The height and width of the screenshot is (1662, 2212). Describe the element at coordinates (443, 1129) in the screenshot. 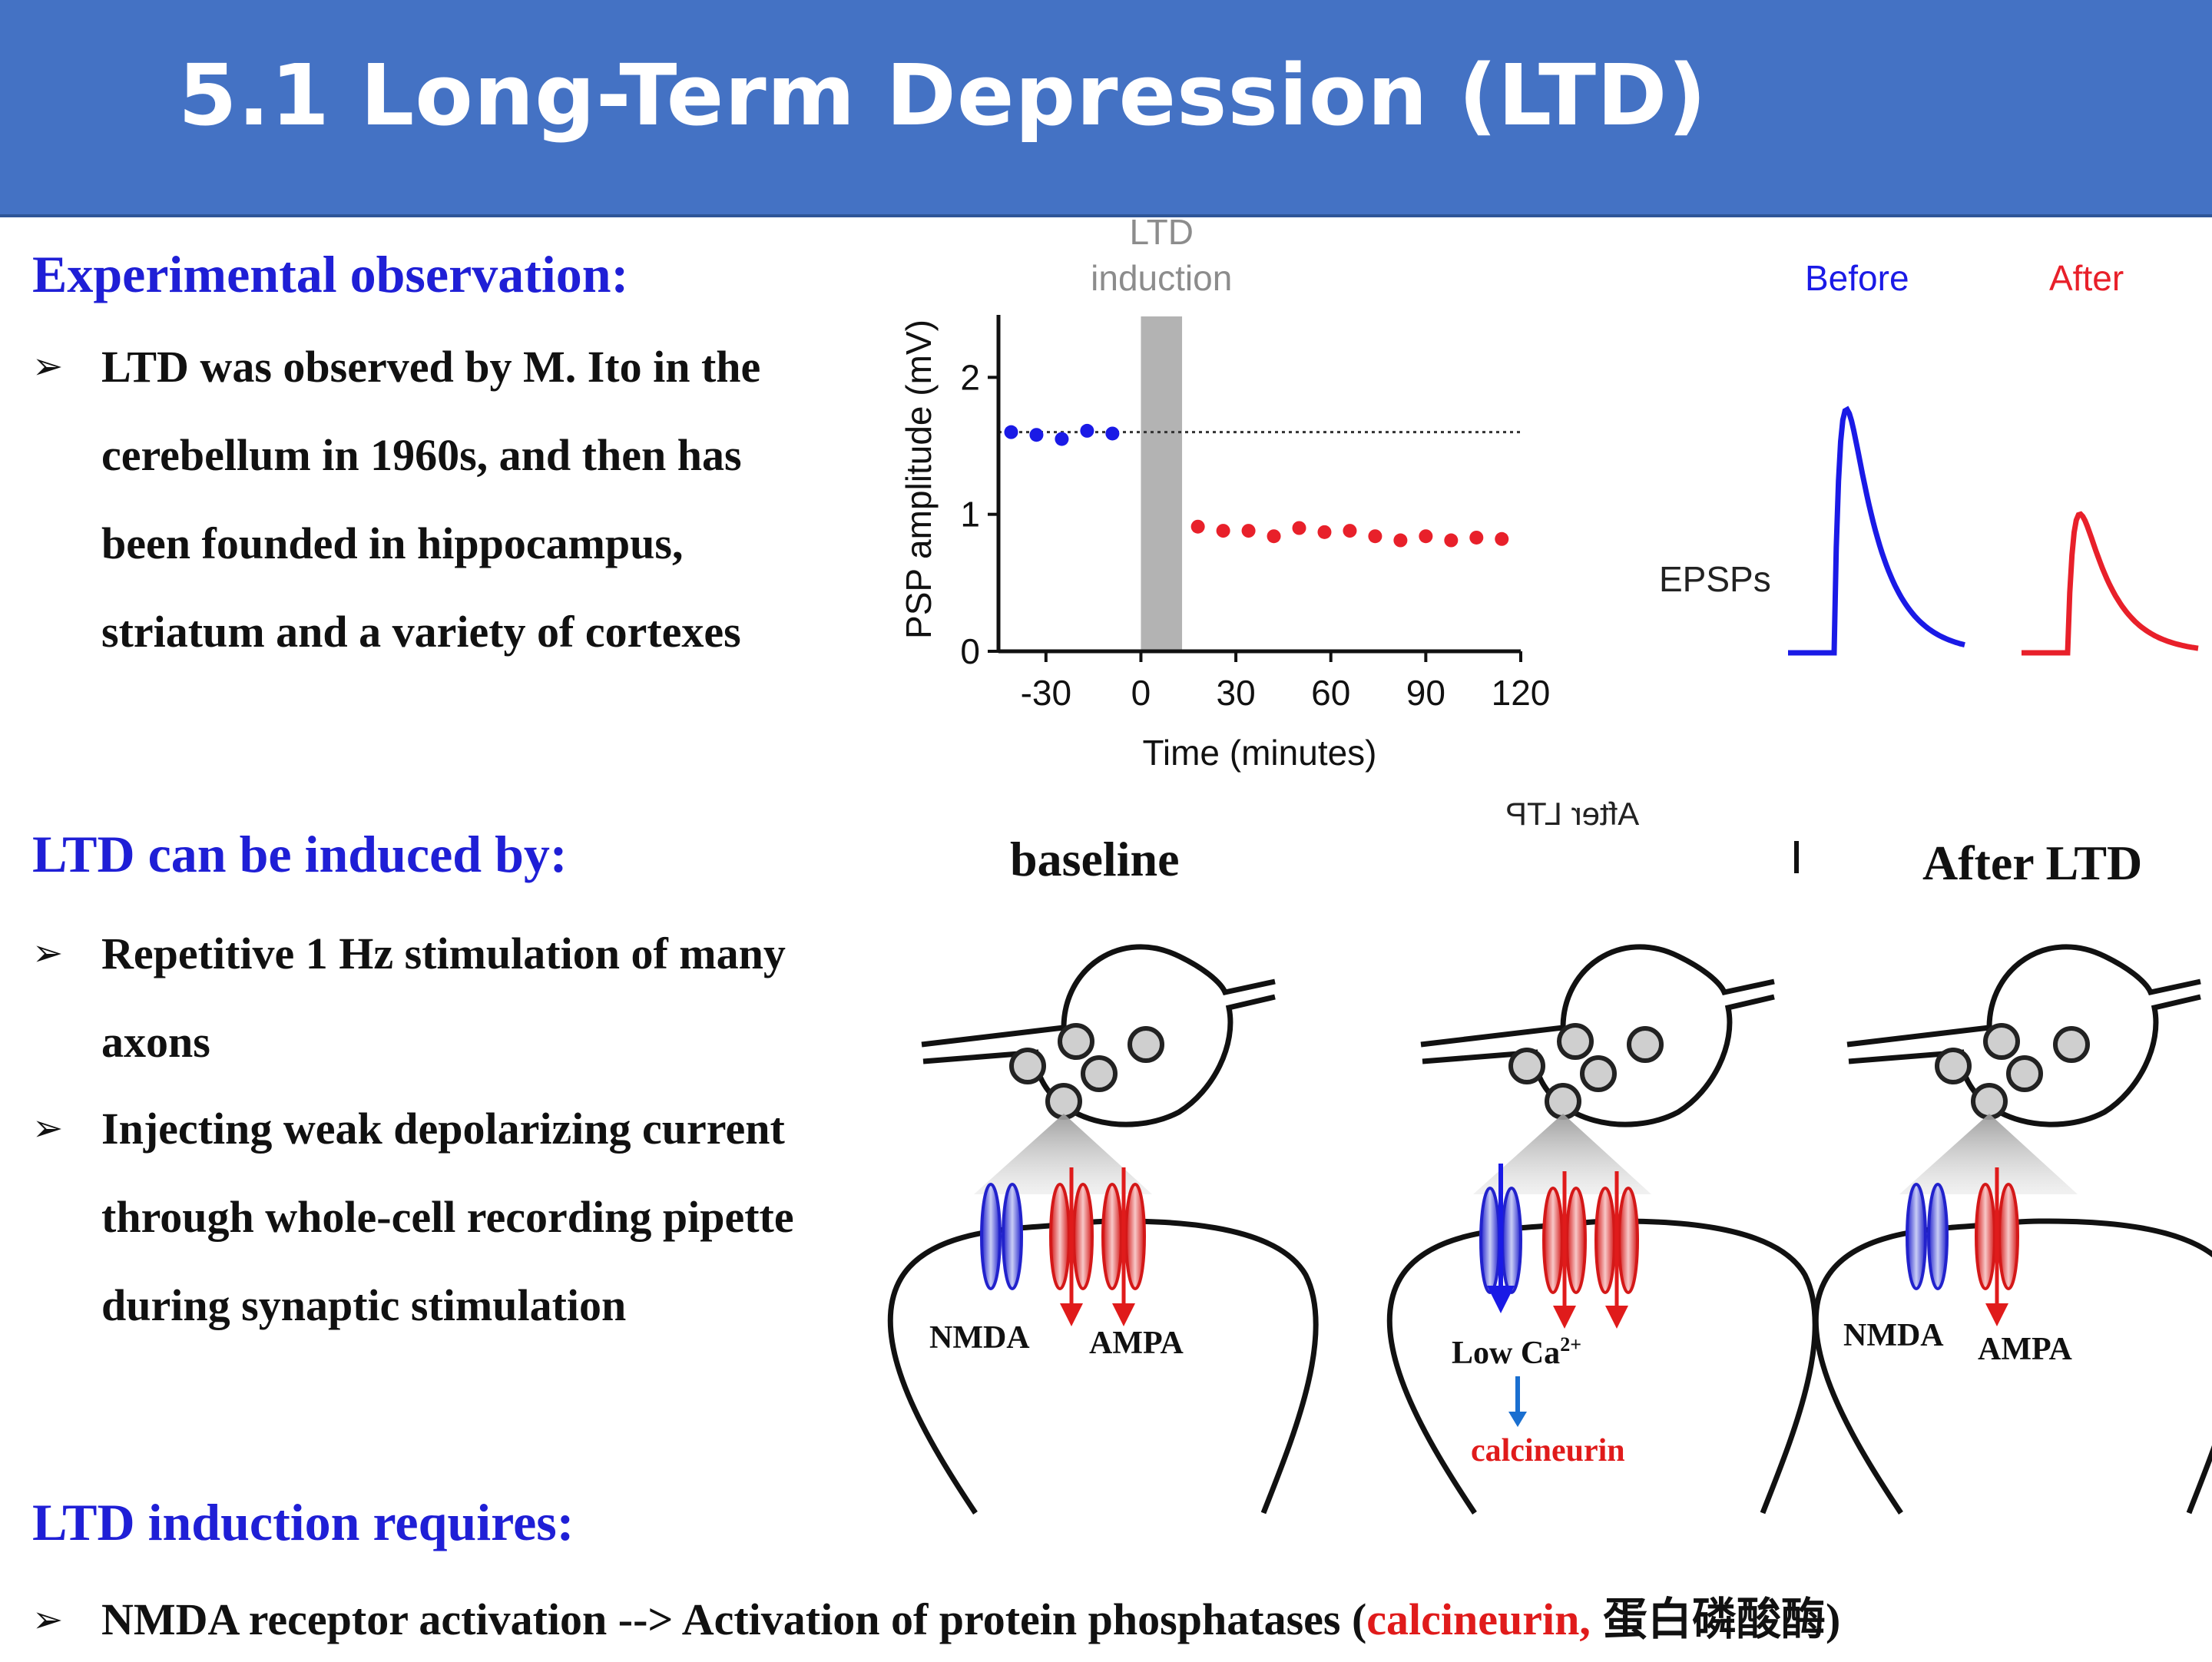

I see `bullet-line: Injecting weak depolarizing current` at that location.